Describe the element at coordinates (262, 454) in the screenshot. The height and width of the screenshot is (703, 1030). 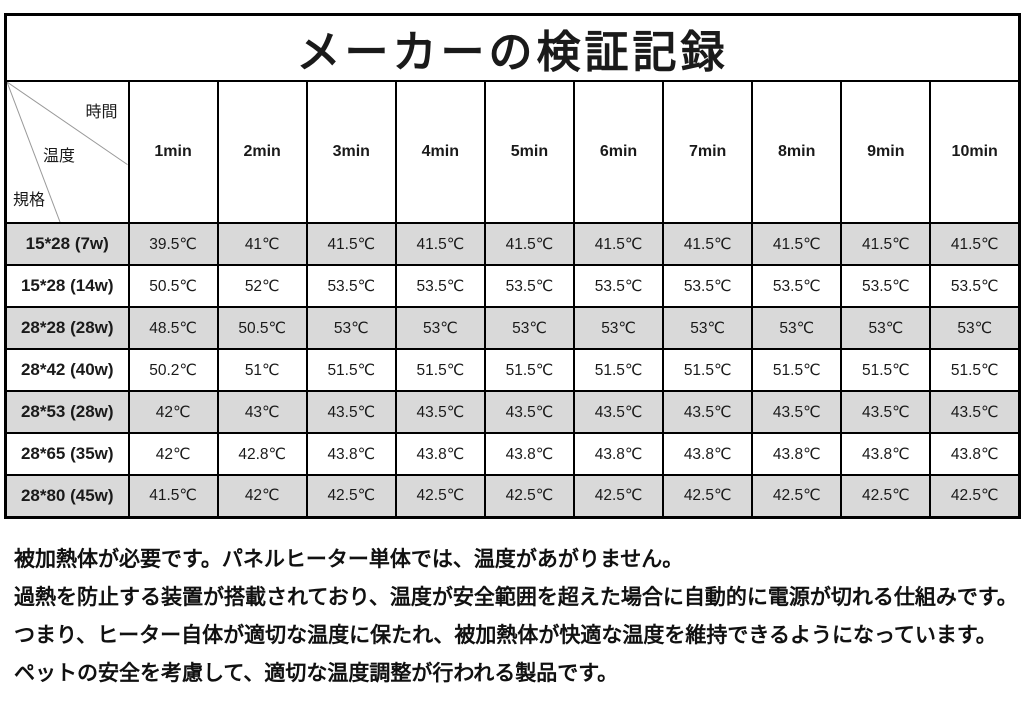
I see `temp-cell: 42.8℃` at that location.